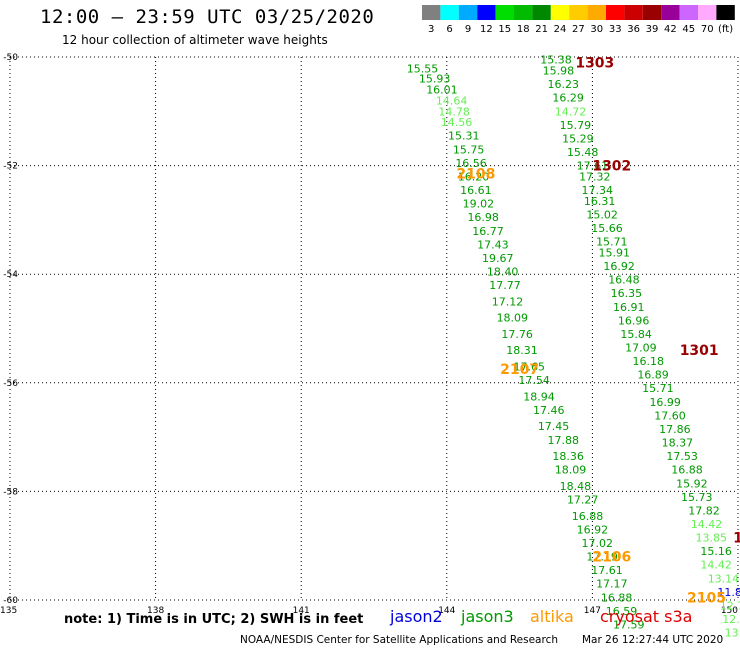  What do you see at coordinates (688, 29) in the screenshot?
I see `colorbar-label: 45` at bounding box center [688, 29].